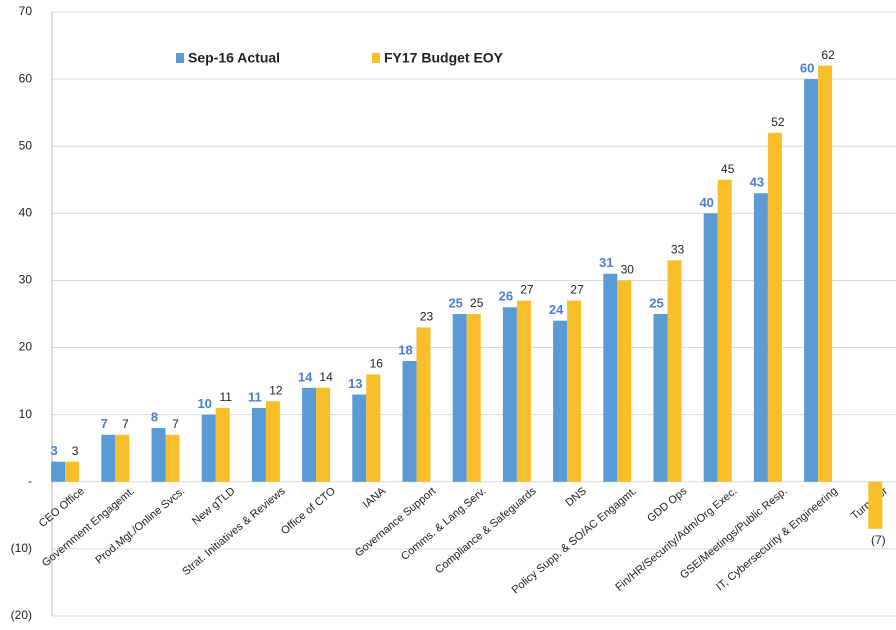 Image resolution: width=896 pixels, height=630 pixels. I want to click on y-tick-label: -, so click(30, 481).